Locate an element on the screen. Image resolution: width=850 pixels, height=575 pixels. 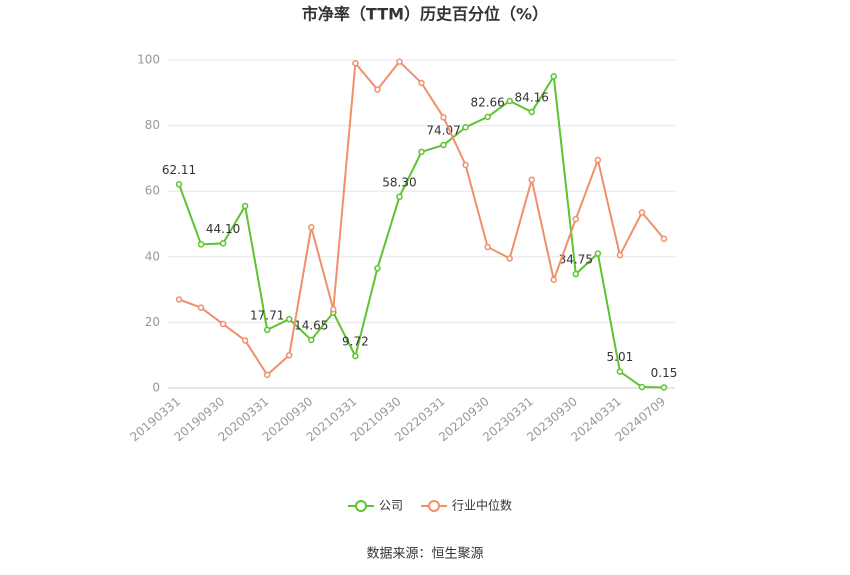
data-label: 17.71 is located at coordinates (267, 315).